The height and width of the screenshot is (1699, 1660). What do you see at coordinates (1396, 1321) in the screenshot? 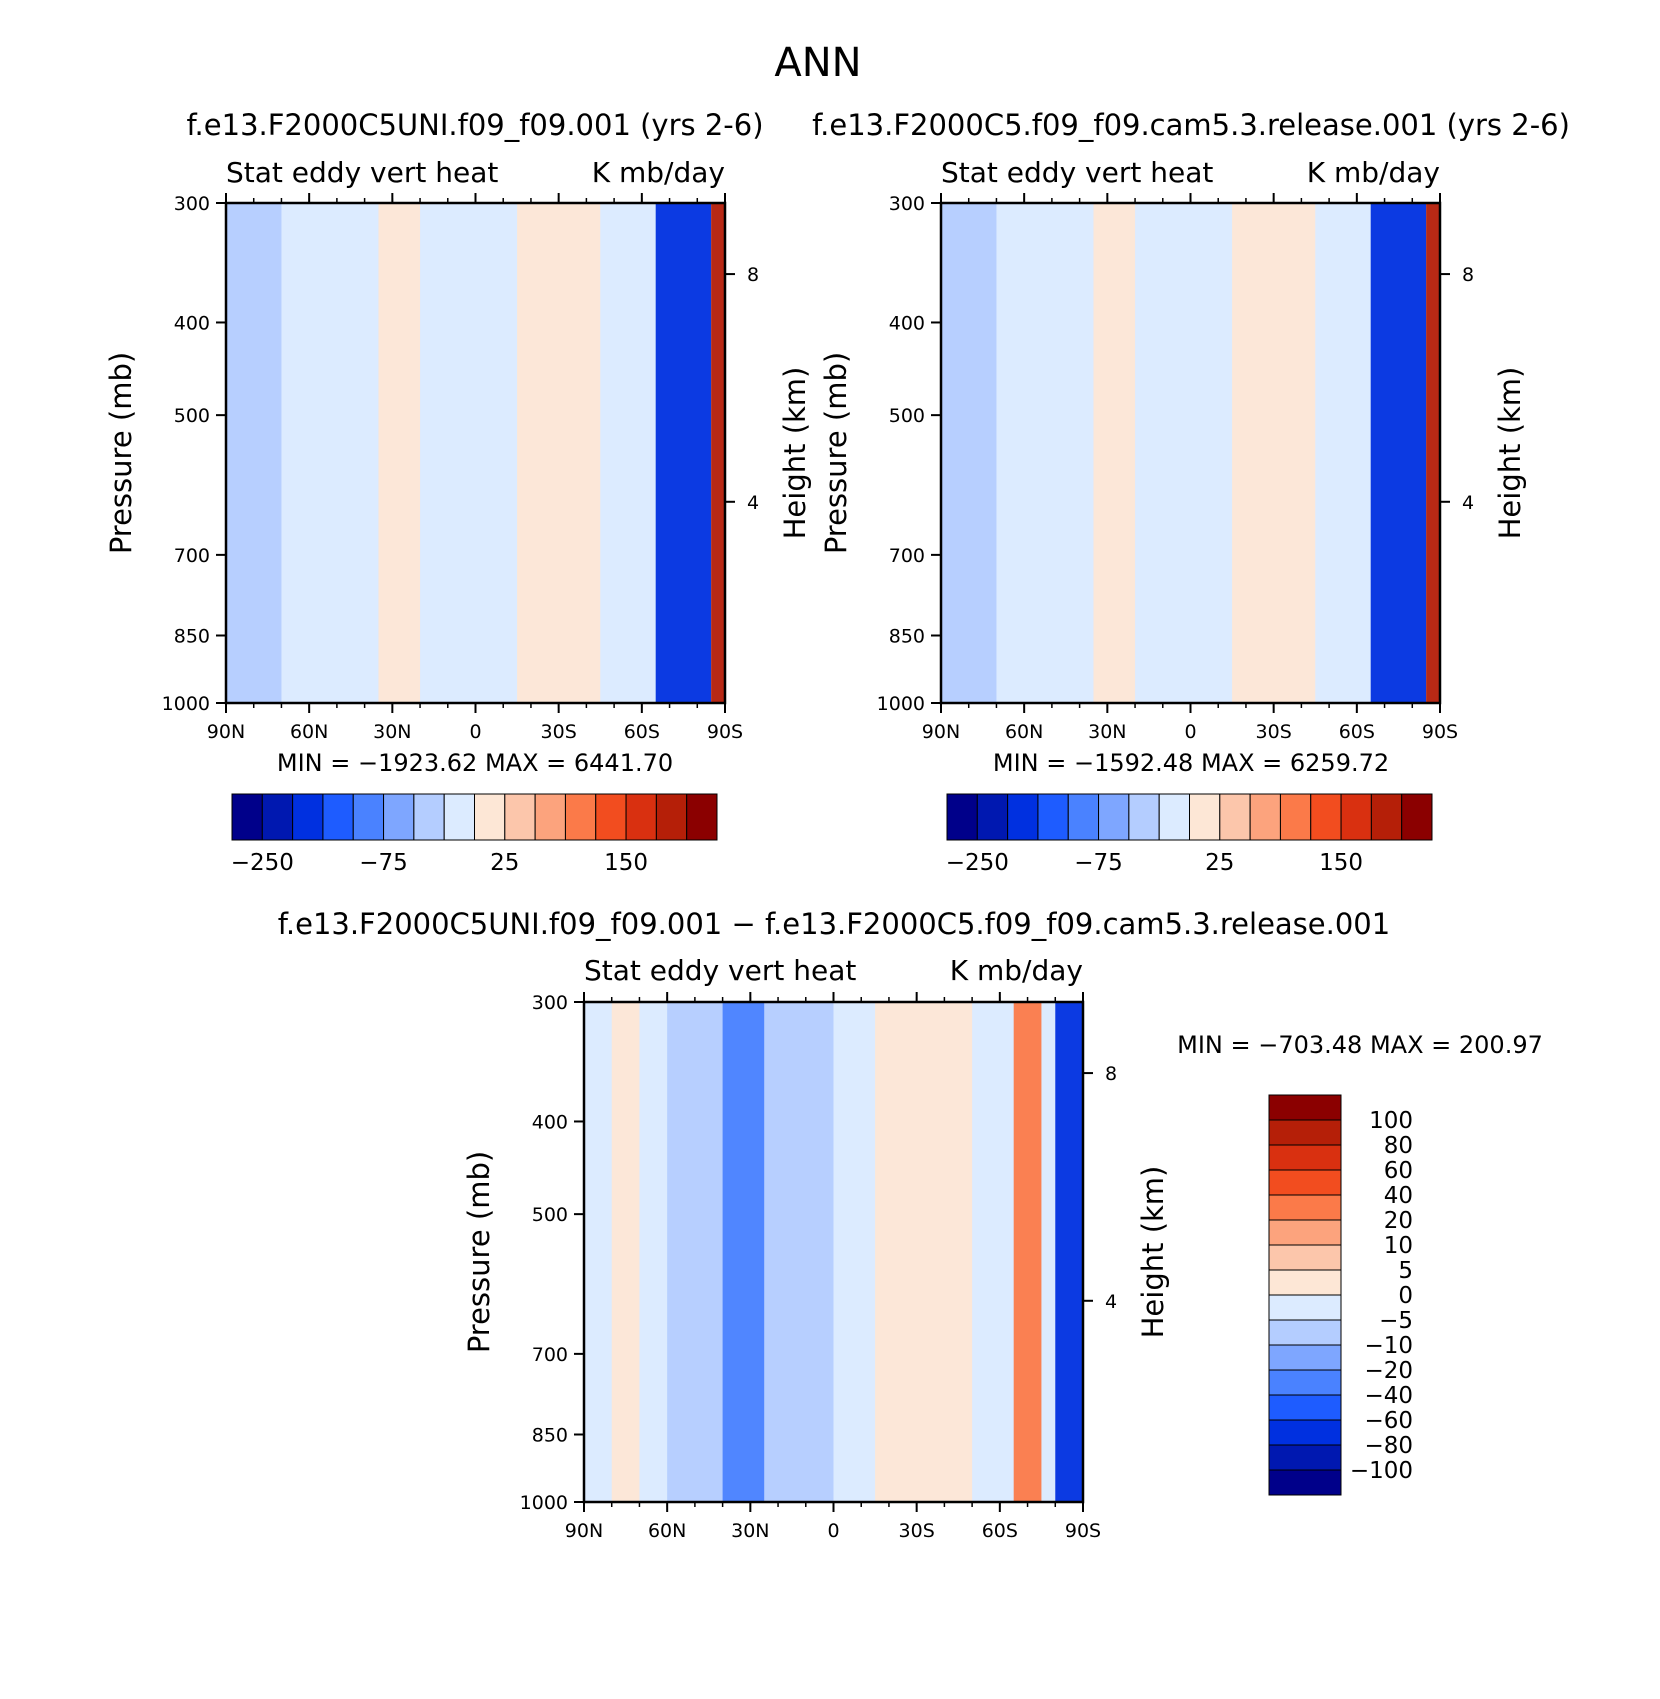
I see `colorbar-label: −5` at bounding box center [1396, 1321].